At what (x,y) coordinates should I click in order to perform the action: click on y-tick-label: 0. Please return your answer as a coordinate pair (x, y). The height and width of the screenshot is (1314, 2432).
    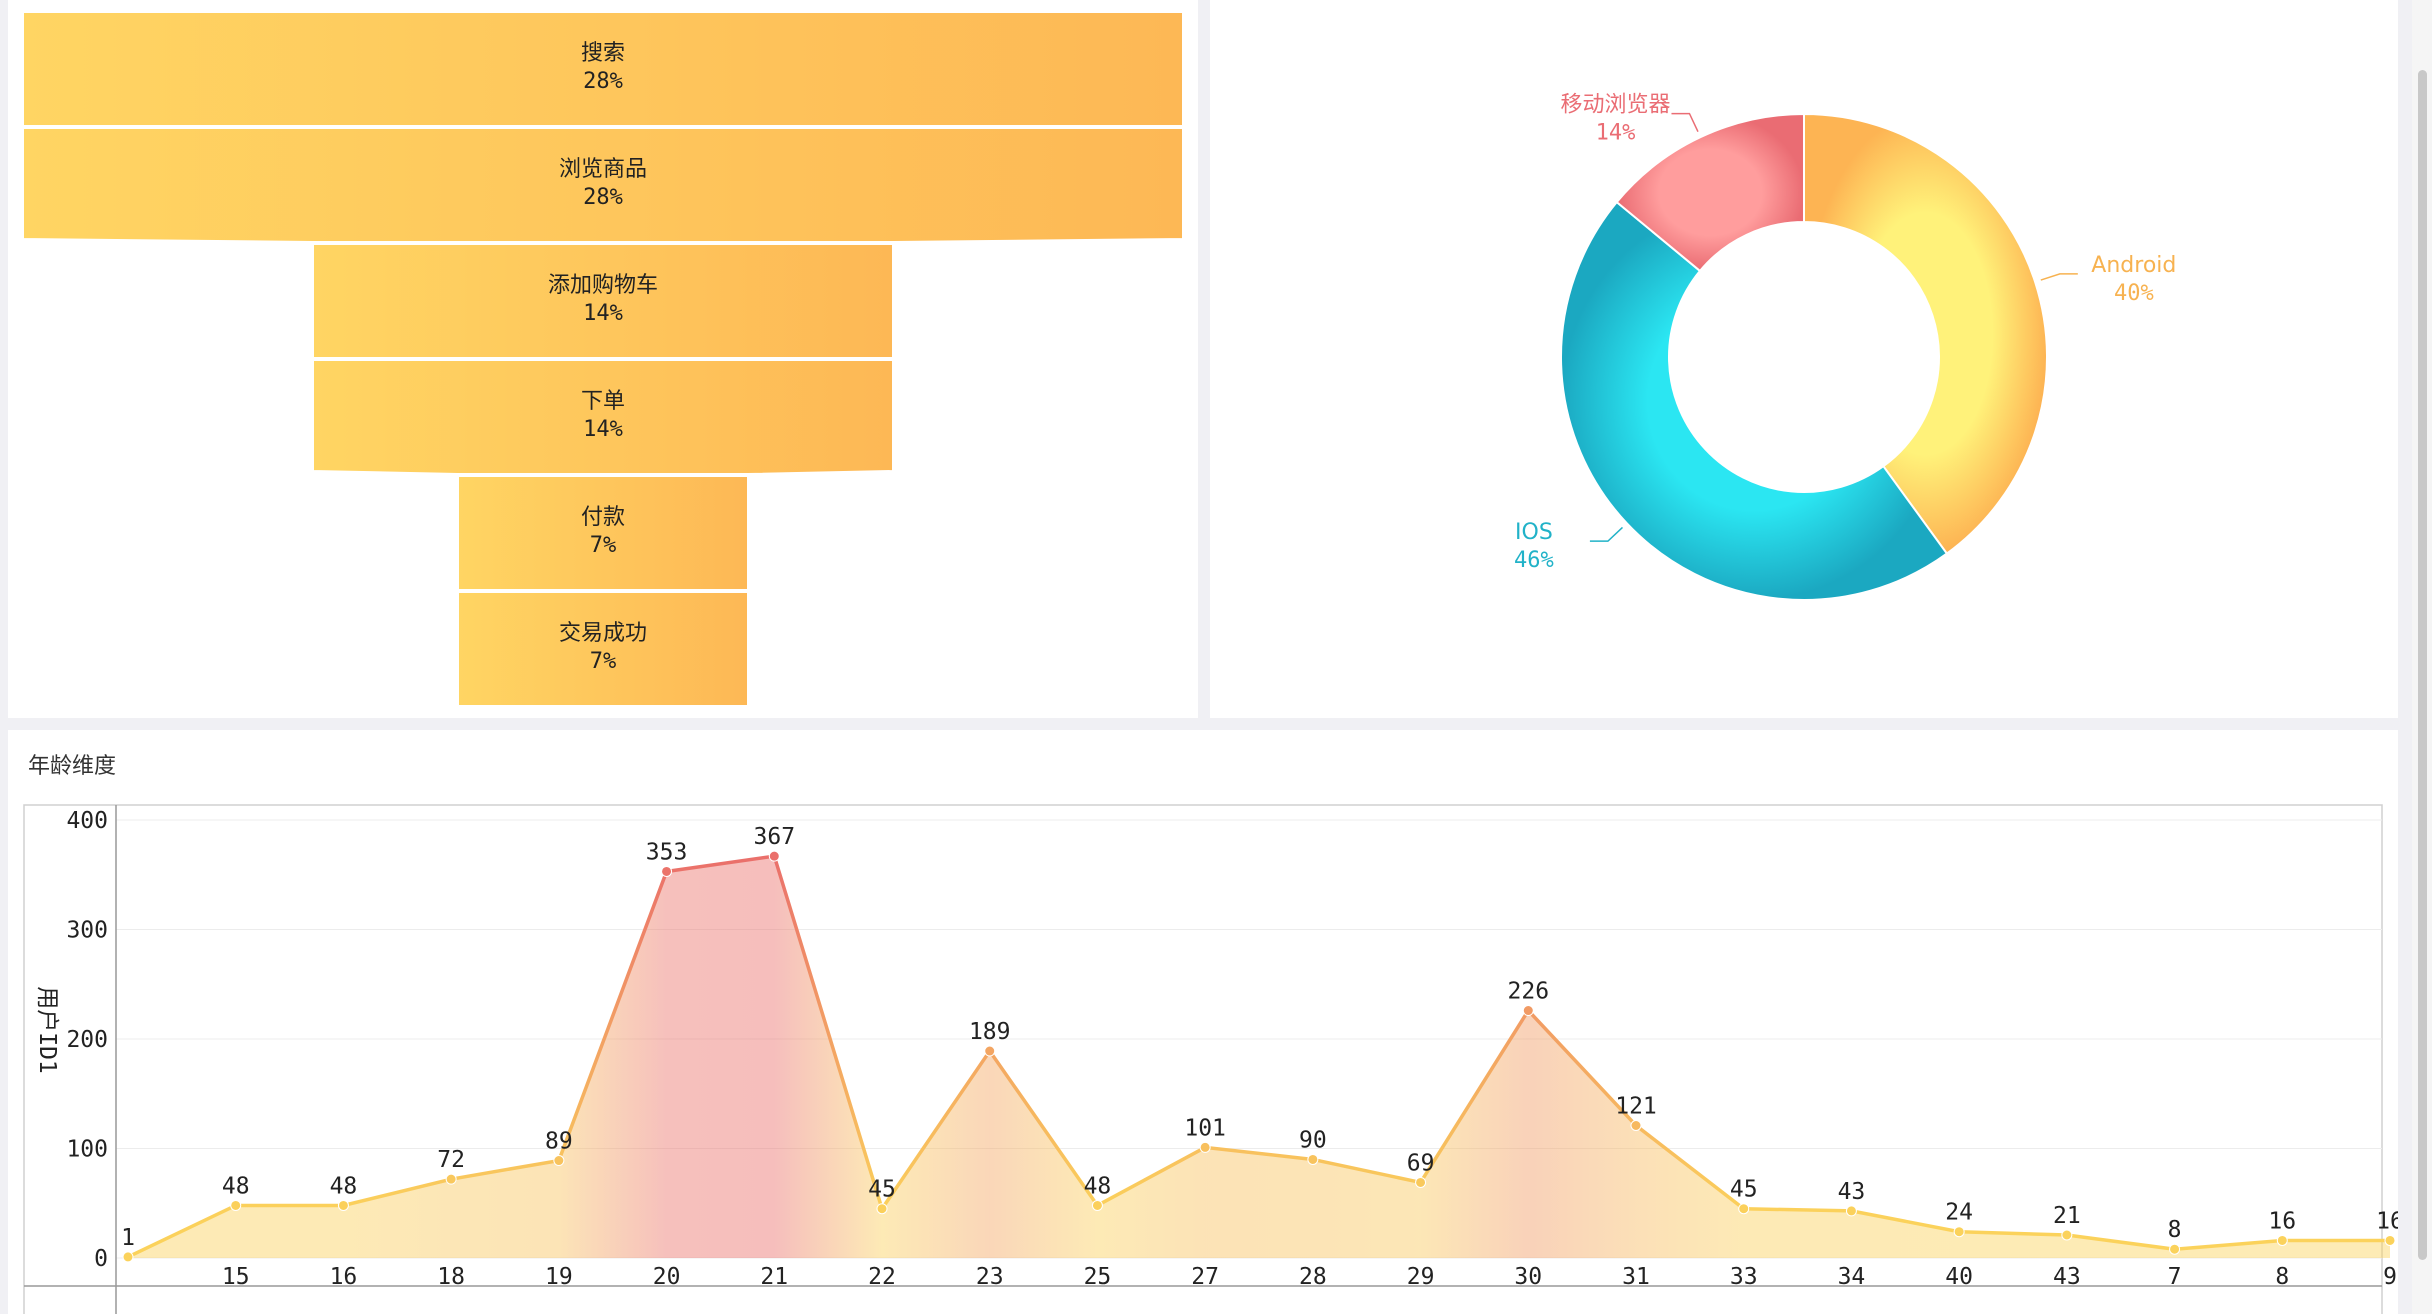
    Looking at the image, I should click on (101, 1259).